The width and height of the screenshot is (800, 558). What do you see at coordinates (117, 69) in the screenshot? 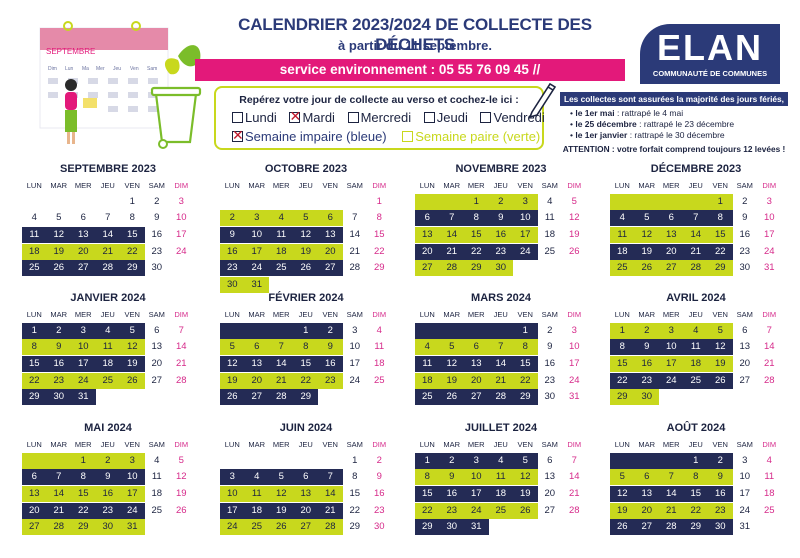
I see `illustration-weekday: Jeu` at bounding box center [117, 69].